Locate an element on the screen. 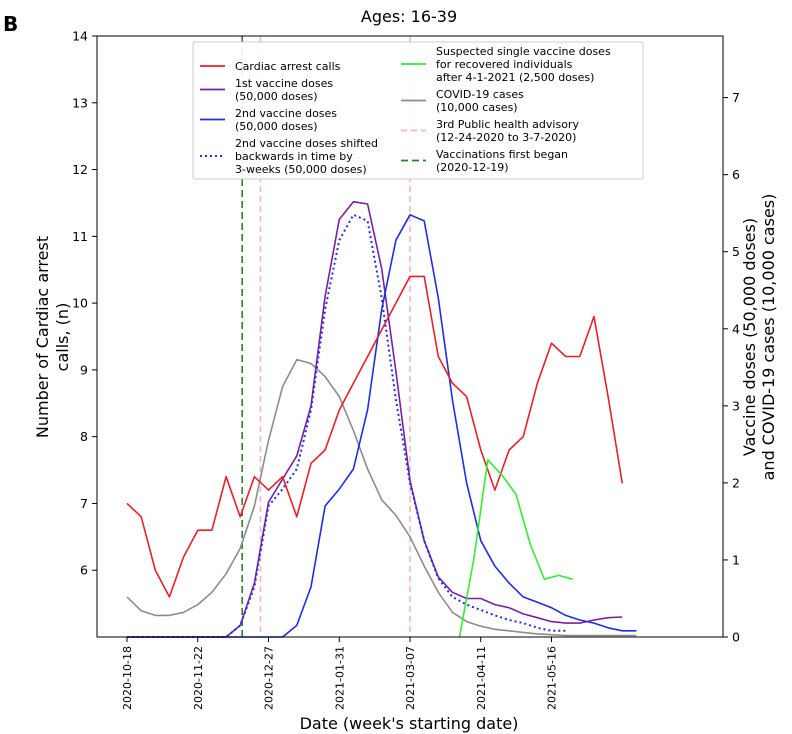 This screenshot has width=792, height=734. y-axis-left-label-line-1: Number of Cardiac arrest is located at coordinates (42, 337).